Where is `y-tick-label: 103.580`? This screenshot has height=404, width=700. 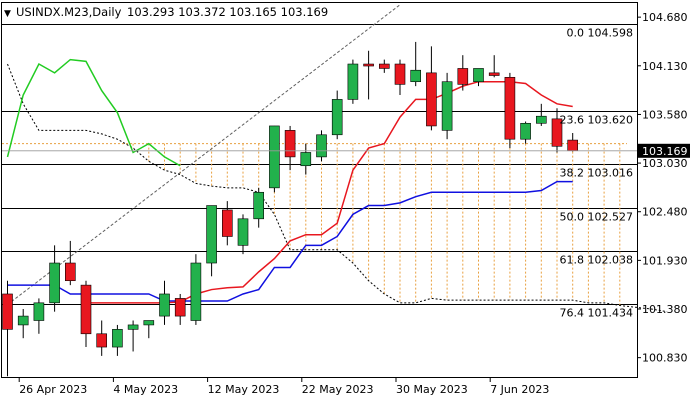 y-tick-label: 103.580 is located at coordinates (665, 114).